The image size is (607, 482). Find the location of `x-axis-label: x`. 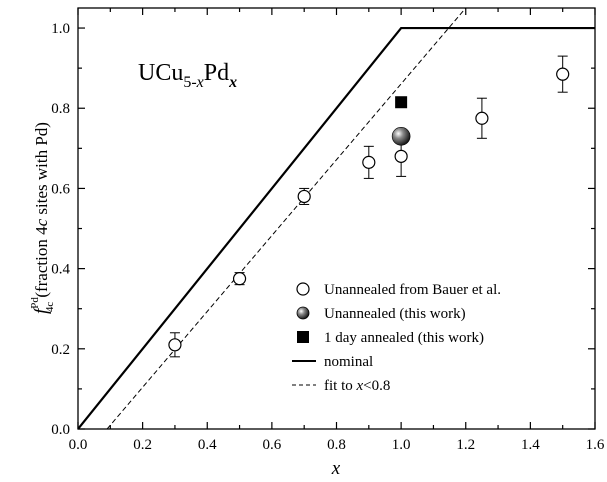

x-axis-label: x is located at coordinates (336, 468).